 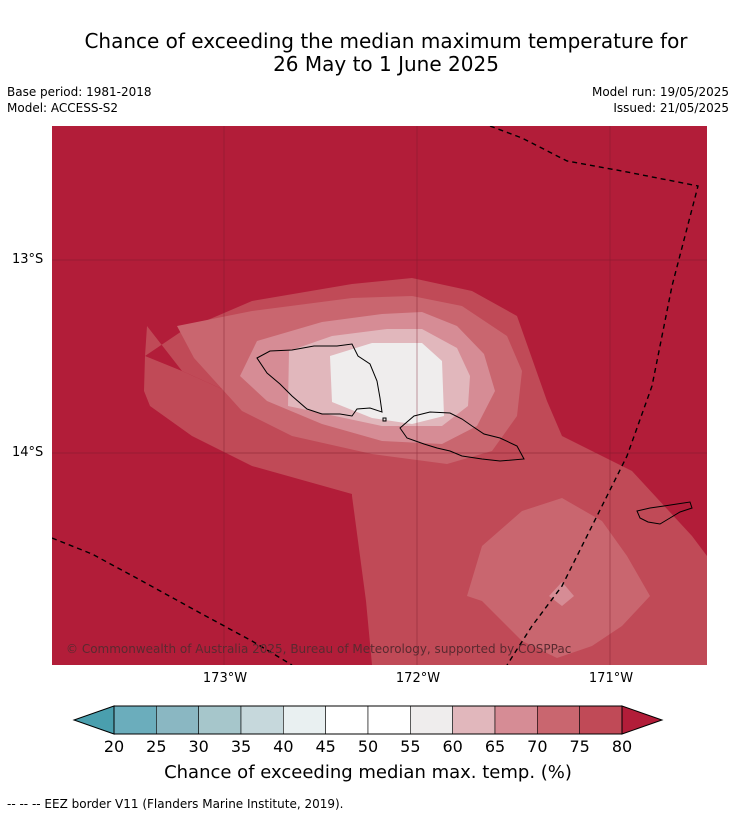 What do you see at coordinates (384, 419) in the screenshot?
I see `small-islet` at bounding box center [384, 419].